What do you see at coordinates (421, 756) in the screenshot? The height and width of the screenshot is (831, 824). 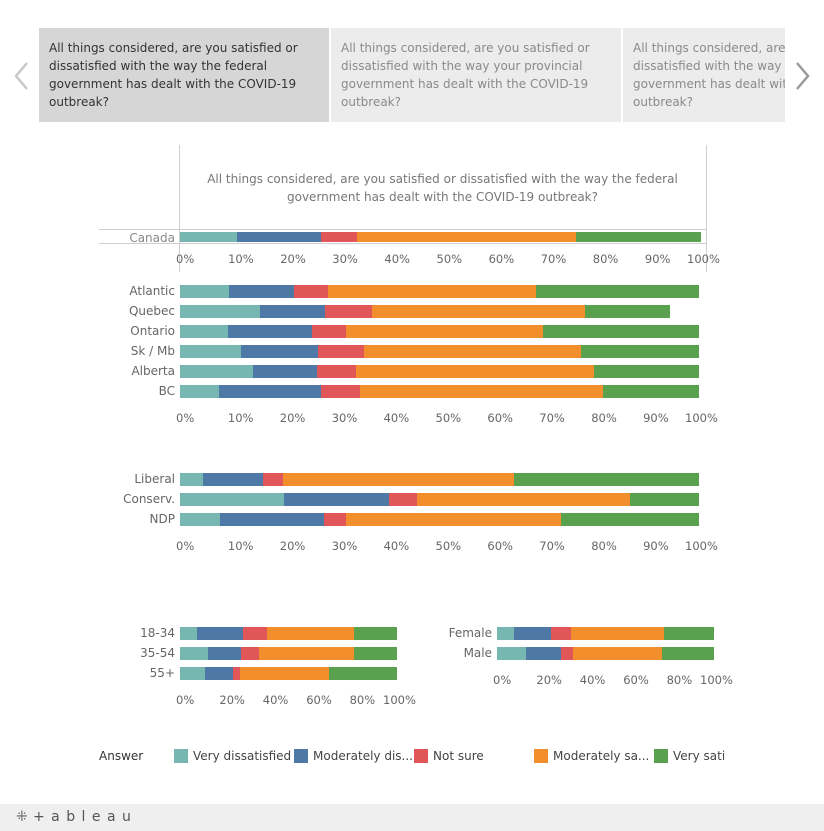 I see `legend-swatch-not-sure` at bounding box center [421, 756].